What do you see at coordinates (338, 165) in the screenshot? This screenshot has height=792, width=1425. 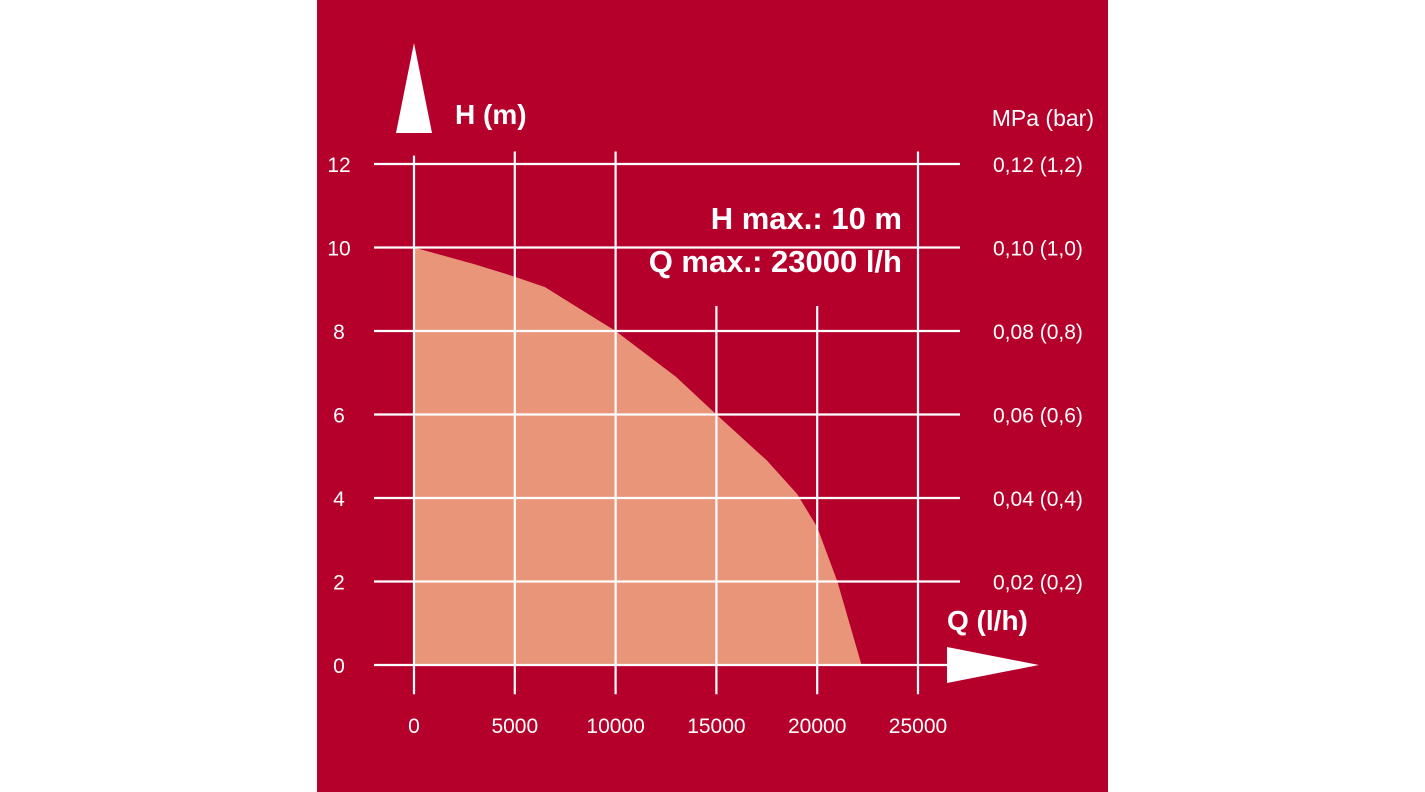 I see `y-tick-label: 12` at bounding box center [338, 165].